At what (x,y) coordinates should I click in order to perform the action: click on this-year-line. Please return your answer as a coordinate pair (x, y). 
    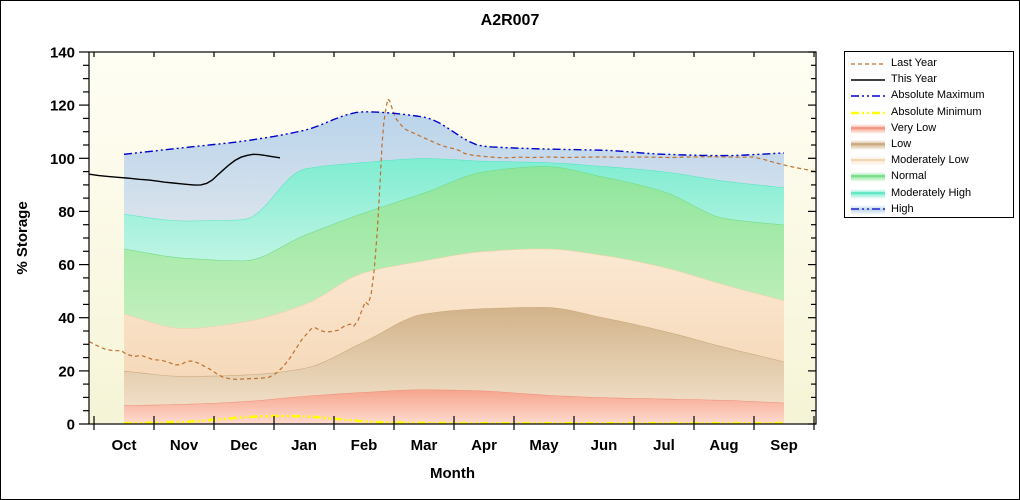
    Looking at the image, I should click on (185, 169).